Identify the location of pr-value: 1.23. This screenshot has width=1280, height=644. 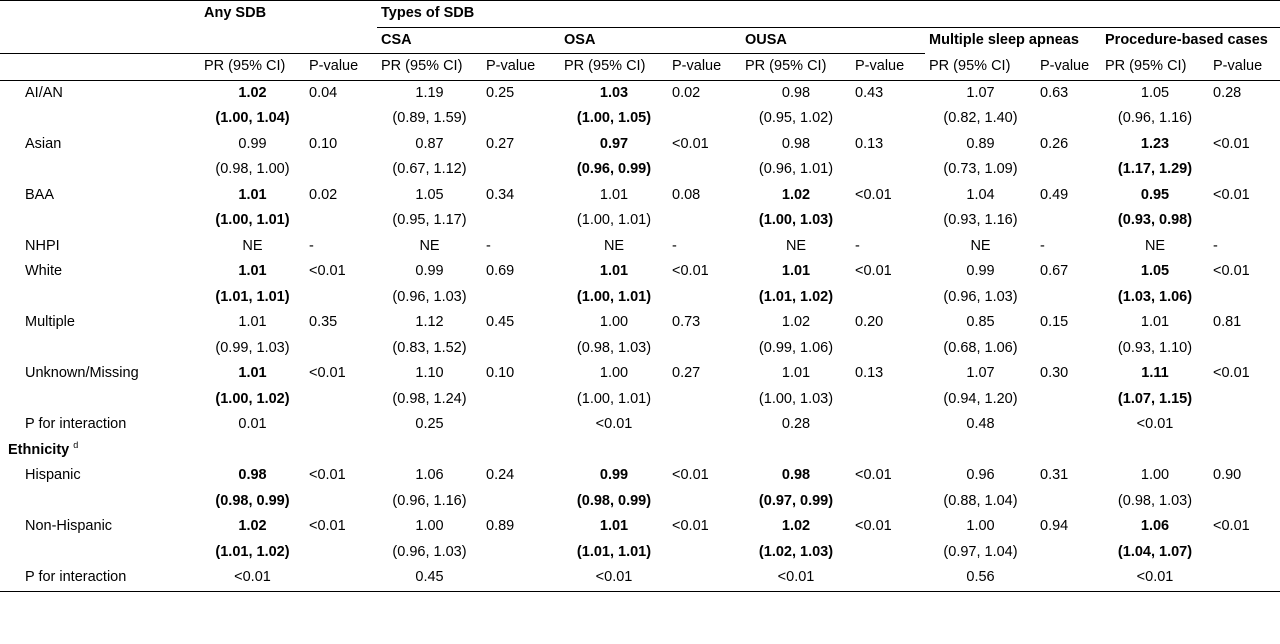
(1155, 143).